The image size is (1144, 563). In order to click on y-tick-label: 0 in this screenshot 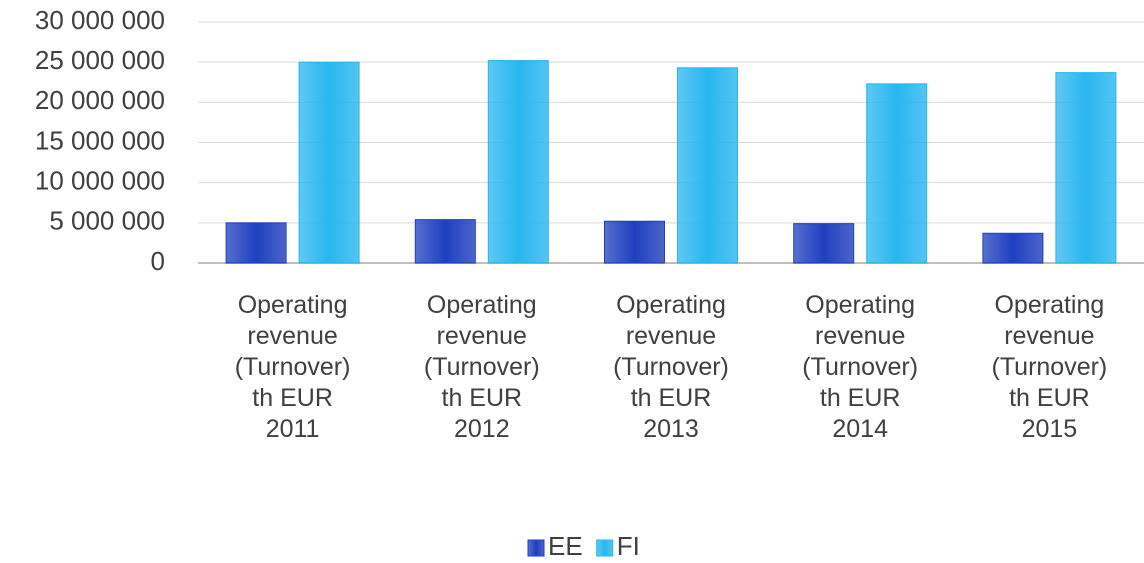, I will do `click(158, 261)`.